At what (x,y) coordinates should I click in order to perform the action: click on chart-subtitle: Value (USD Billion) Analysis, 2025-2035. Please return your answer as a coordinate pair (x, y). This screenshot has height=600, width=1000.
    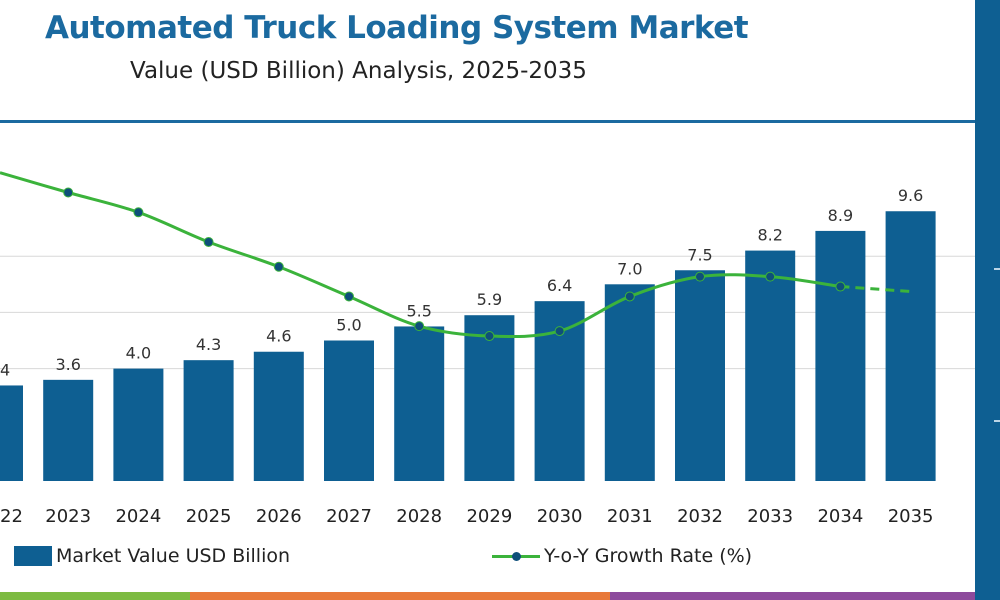
    Looking at the image, I should click on (358, 71).